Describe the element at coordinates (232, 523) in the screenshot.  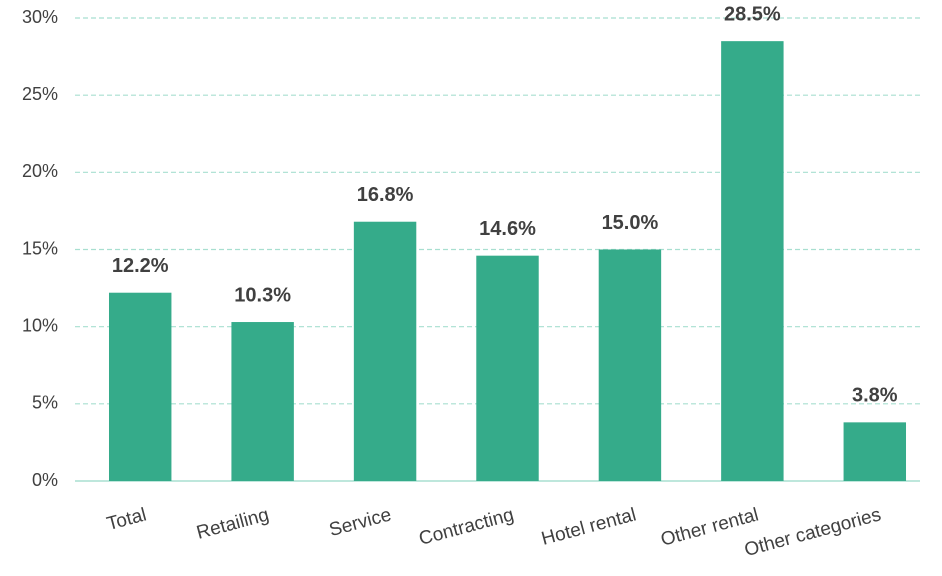
I see `x-tick-label: Retailing` at that location.